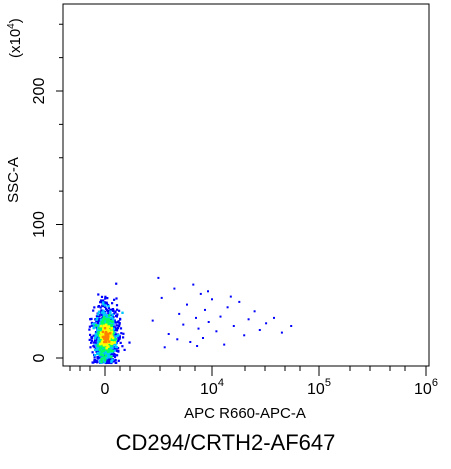 The image size is (451, 469). What do you see at coordinates (13, 180) in the screenshot?
I see `y-axis-title: SSC-A` at bounding box center [13, 180].